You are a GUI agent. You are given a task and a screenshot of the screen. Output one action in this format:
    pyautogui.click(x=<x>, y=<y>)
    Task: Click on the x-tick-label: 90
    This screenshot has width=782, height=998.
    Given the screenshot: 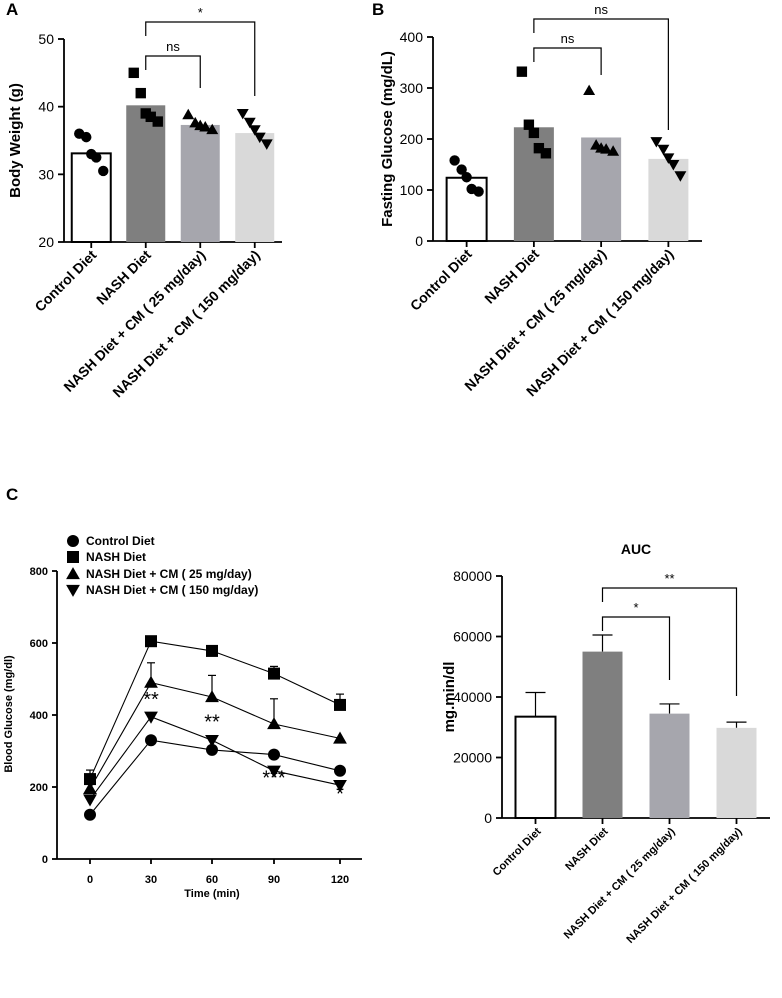 What is the action you would take?
    pyautogui.click(x=274, y=880)
    